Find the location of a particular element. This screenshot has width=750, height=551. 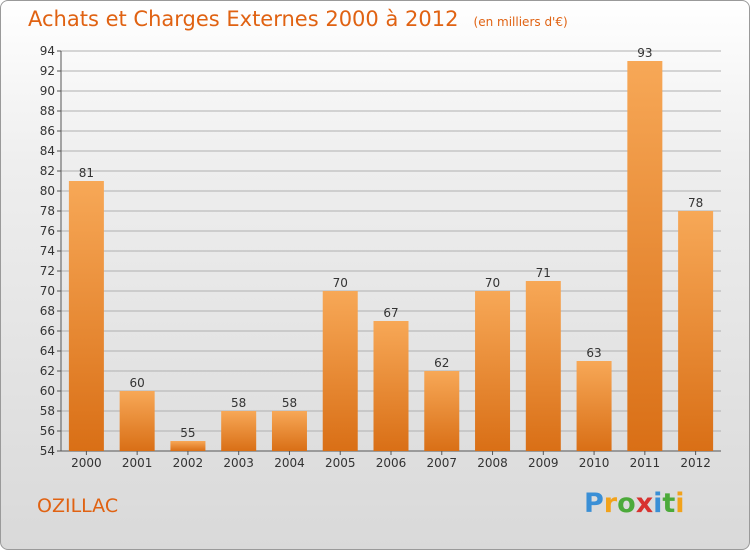

y-tick-label: 74 is located at coordinates (47, 251).